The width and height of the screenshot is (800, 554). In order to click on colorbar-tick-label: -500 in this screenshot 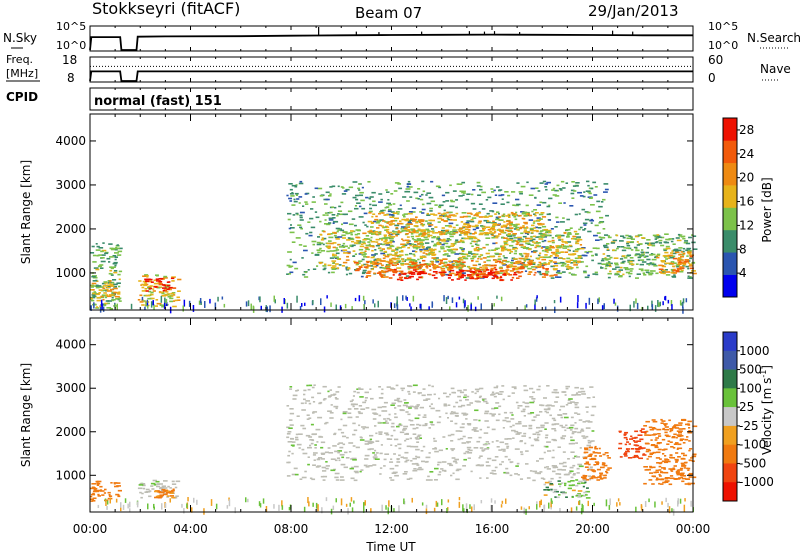, I will do `click(752, 463)`.